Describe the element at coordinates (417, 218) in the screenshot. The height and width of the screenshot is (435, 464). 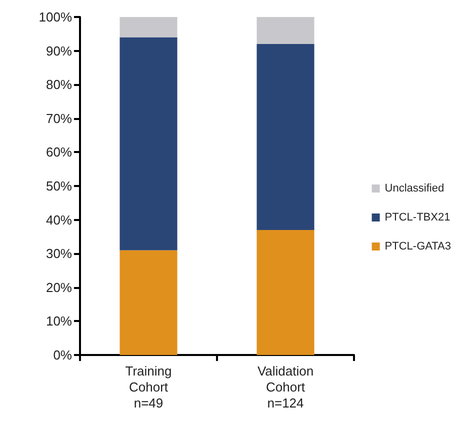
I see `legend-label: PTCL-TBX21` at that location.